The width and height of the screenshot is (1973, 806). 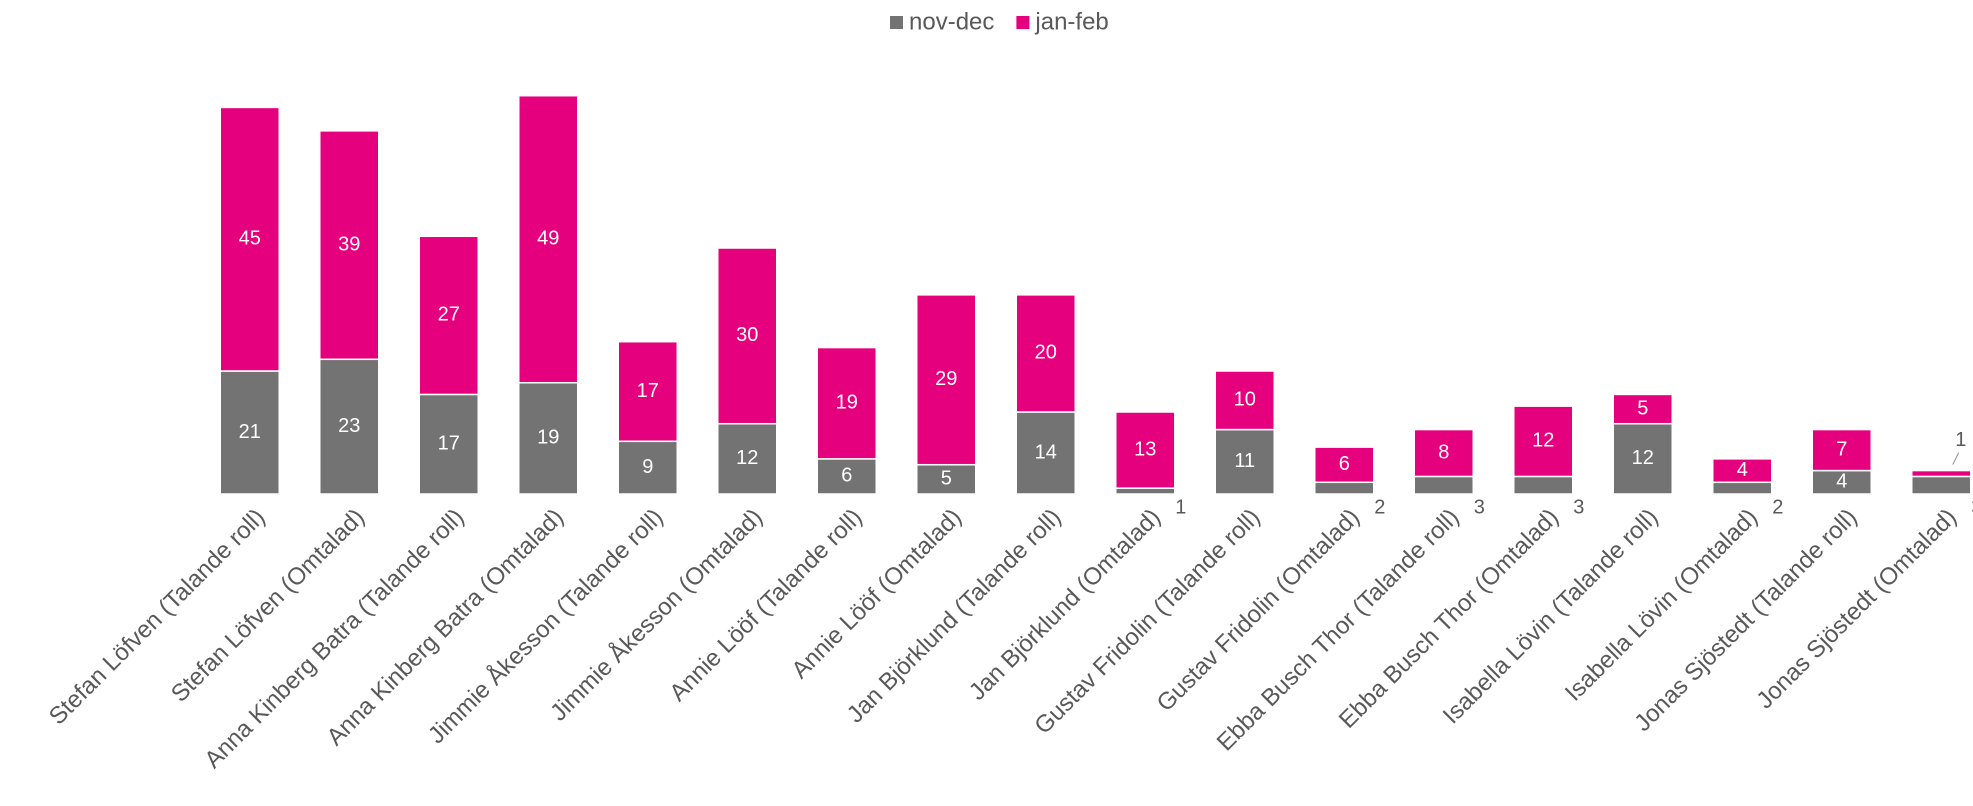 What do you see at coordinates (951, 21) in the screenshot?
I see `legend-label: nov-dec` at bounding box center [951, 21].